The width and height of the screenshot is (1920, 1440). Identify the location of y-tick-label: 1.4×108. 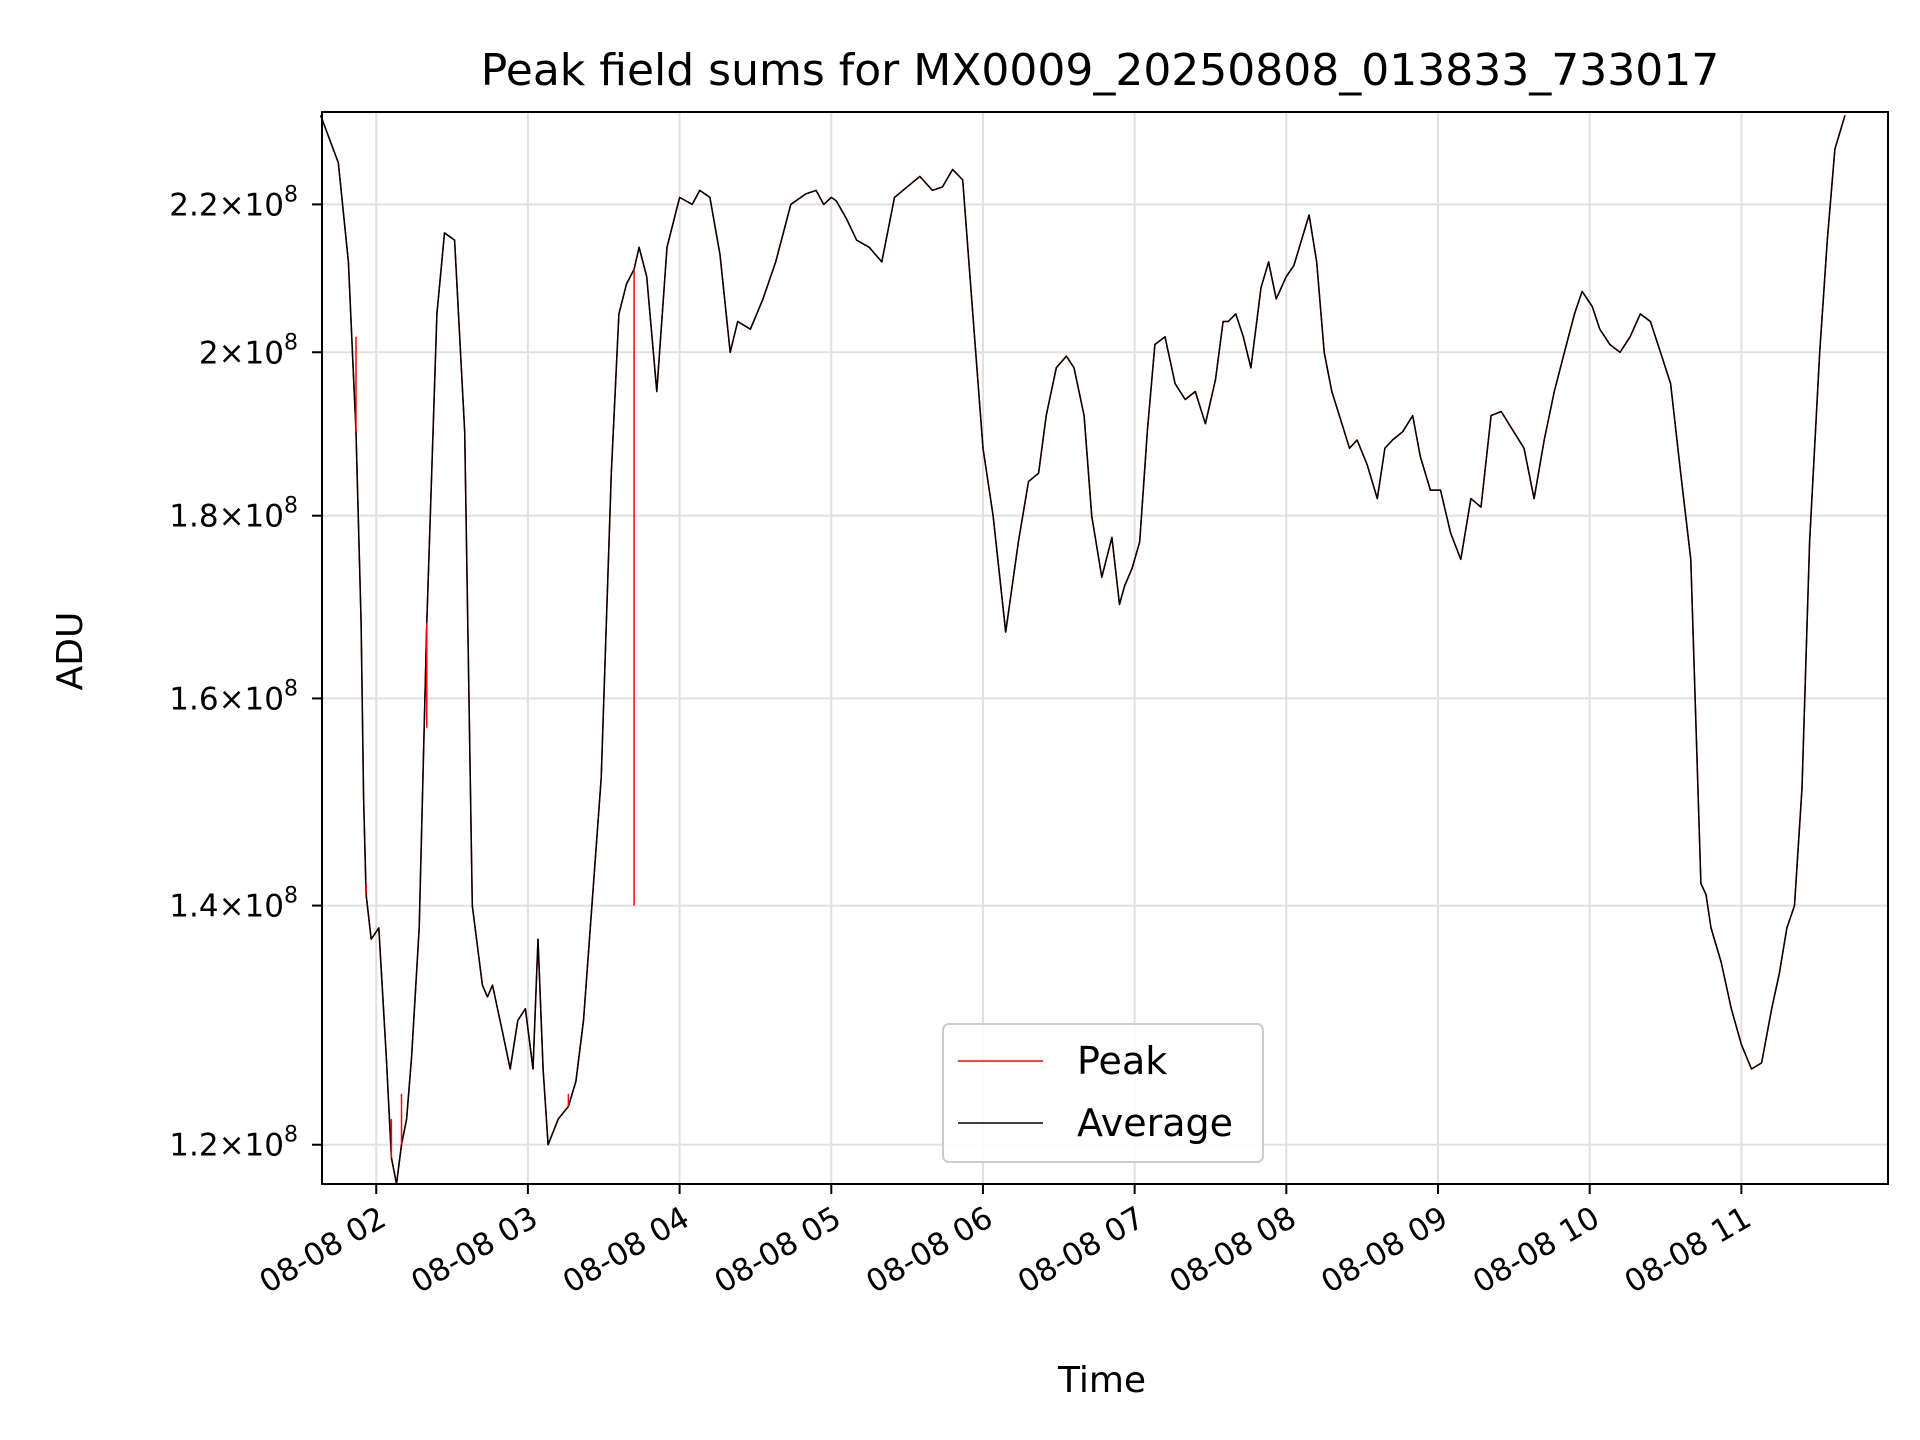
(233, 904).